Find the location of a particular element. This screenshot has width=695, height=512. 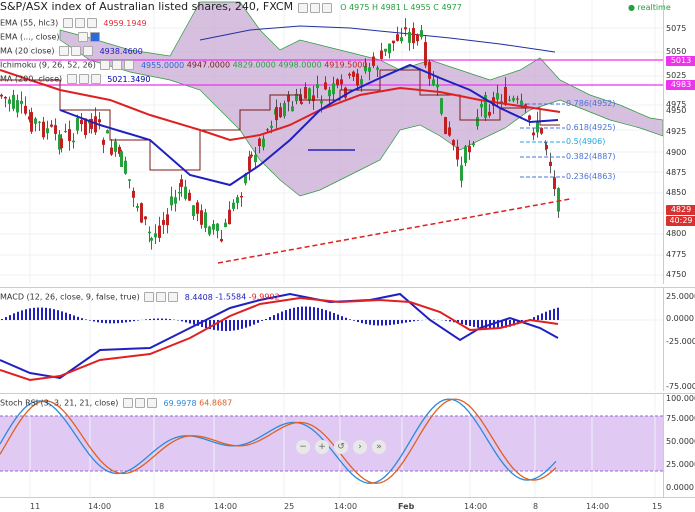

macd-axis: 25.0000 0.0000 -25.0000 -75.0000 is located at coordinates (679, 339).